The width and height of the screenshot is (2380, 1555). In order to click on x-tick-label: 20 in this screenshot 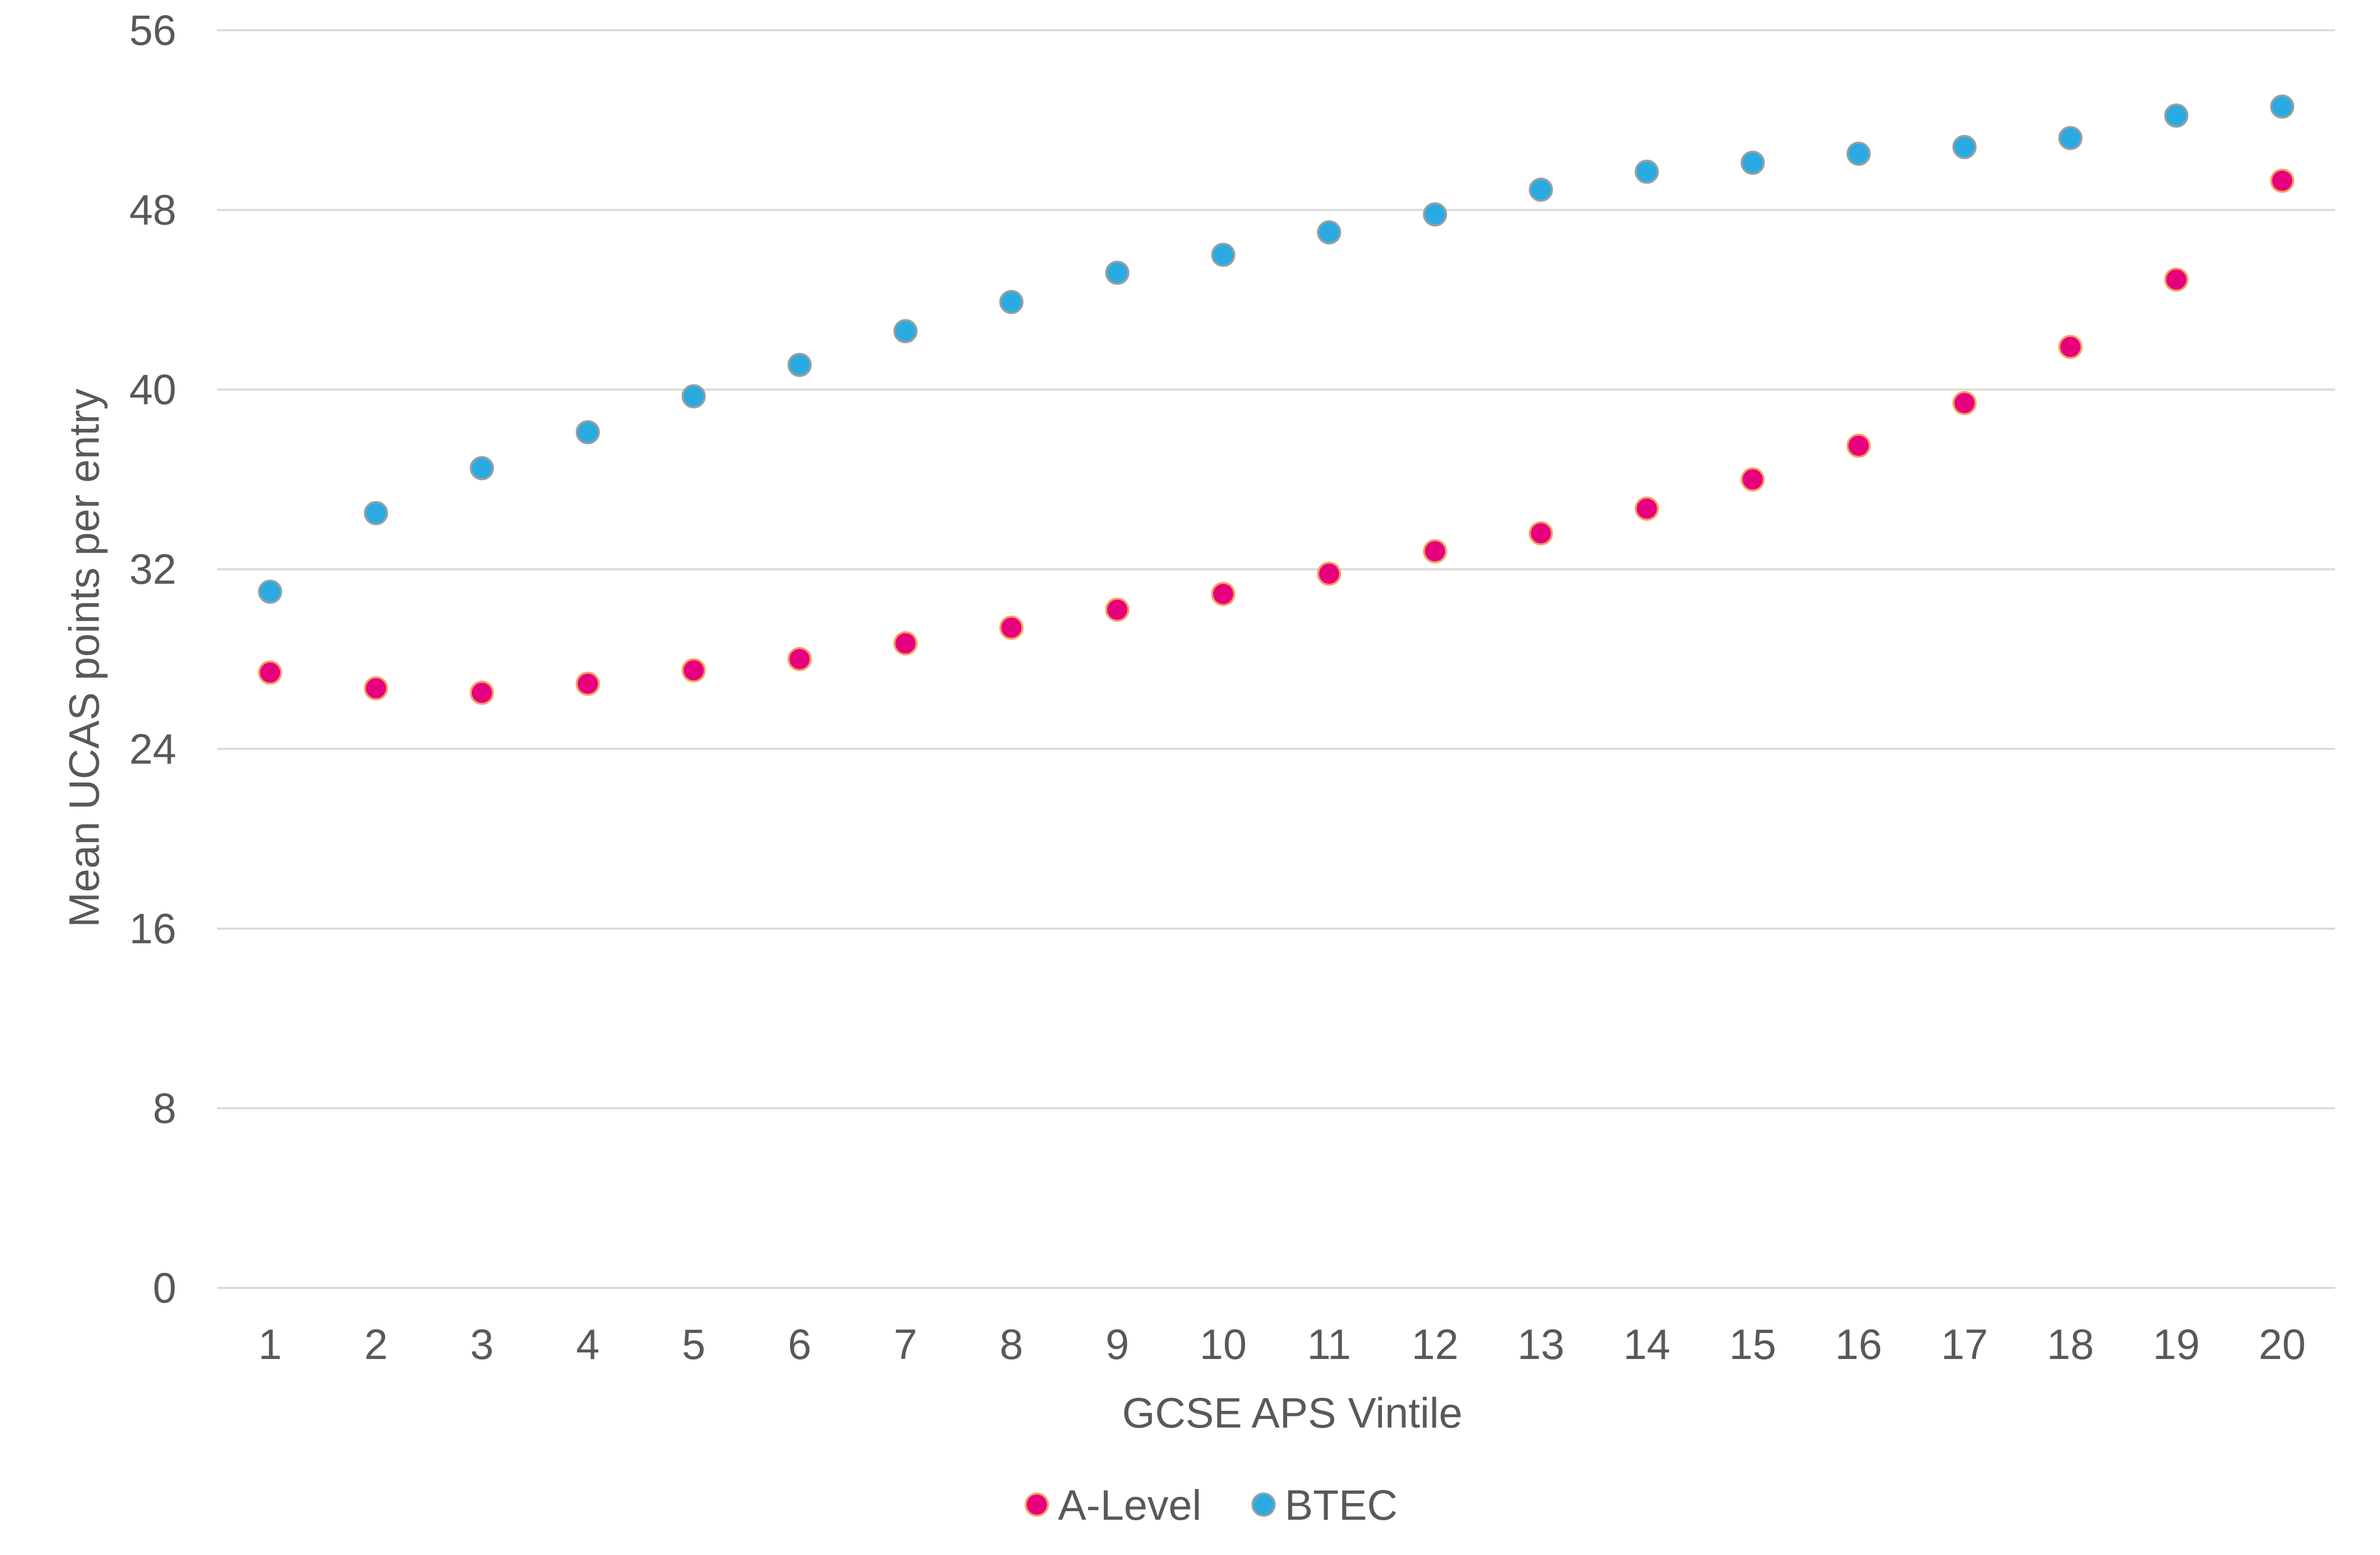, I will do `click(2282, 1344)`.